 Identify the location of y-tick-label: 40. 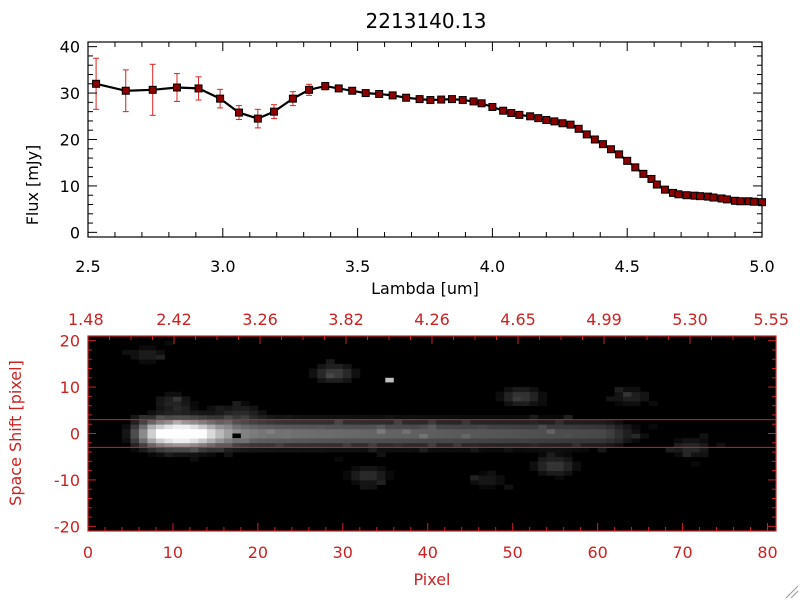
(70, 47).